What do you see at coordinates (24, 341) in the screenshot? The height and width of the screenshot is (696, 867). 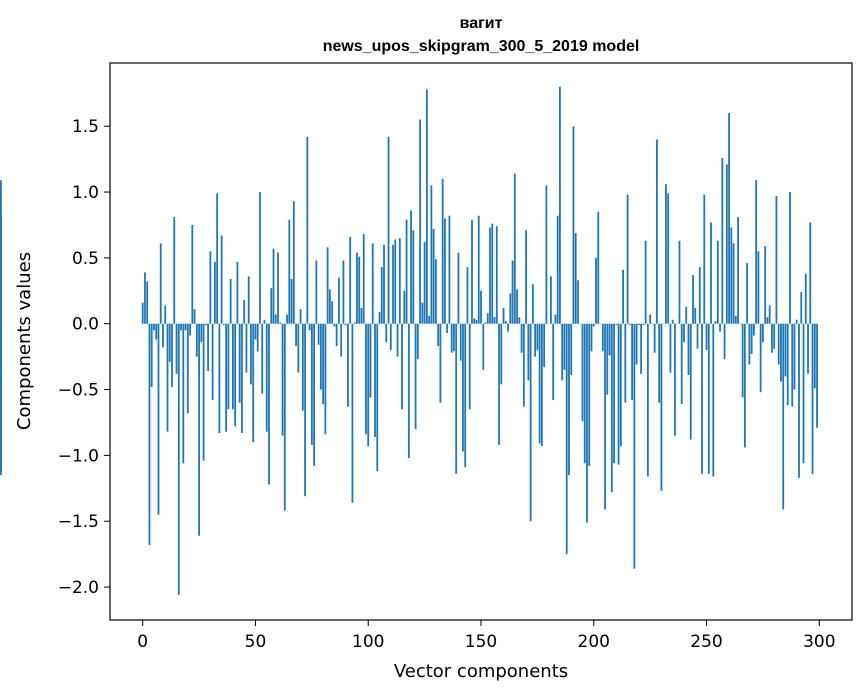 I see `y-axis-label: Components values` at bounding box center [24, 341].